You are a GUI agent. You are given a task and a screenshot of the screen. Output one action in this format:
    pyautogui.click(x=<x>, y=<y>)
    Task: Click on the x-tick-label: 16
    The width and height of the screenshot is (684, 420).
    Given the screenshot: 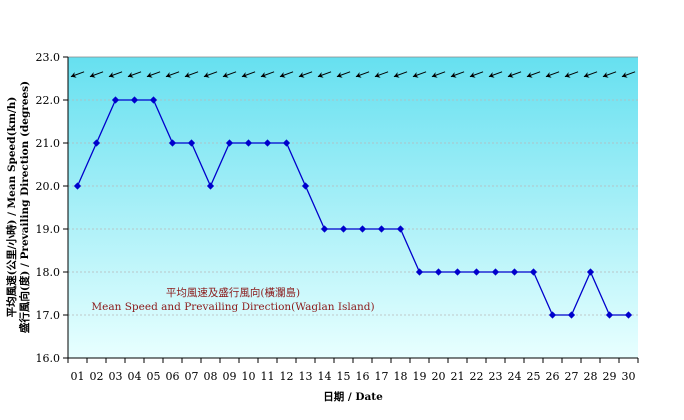 What is the action you would take?
    pyautogui.click(x=363, y=376)
    